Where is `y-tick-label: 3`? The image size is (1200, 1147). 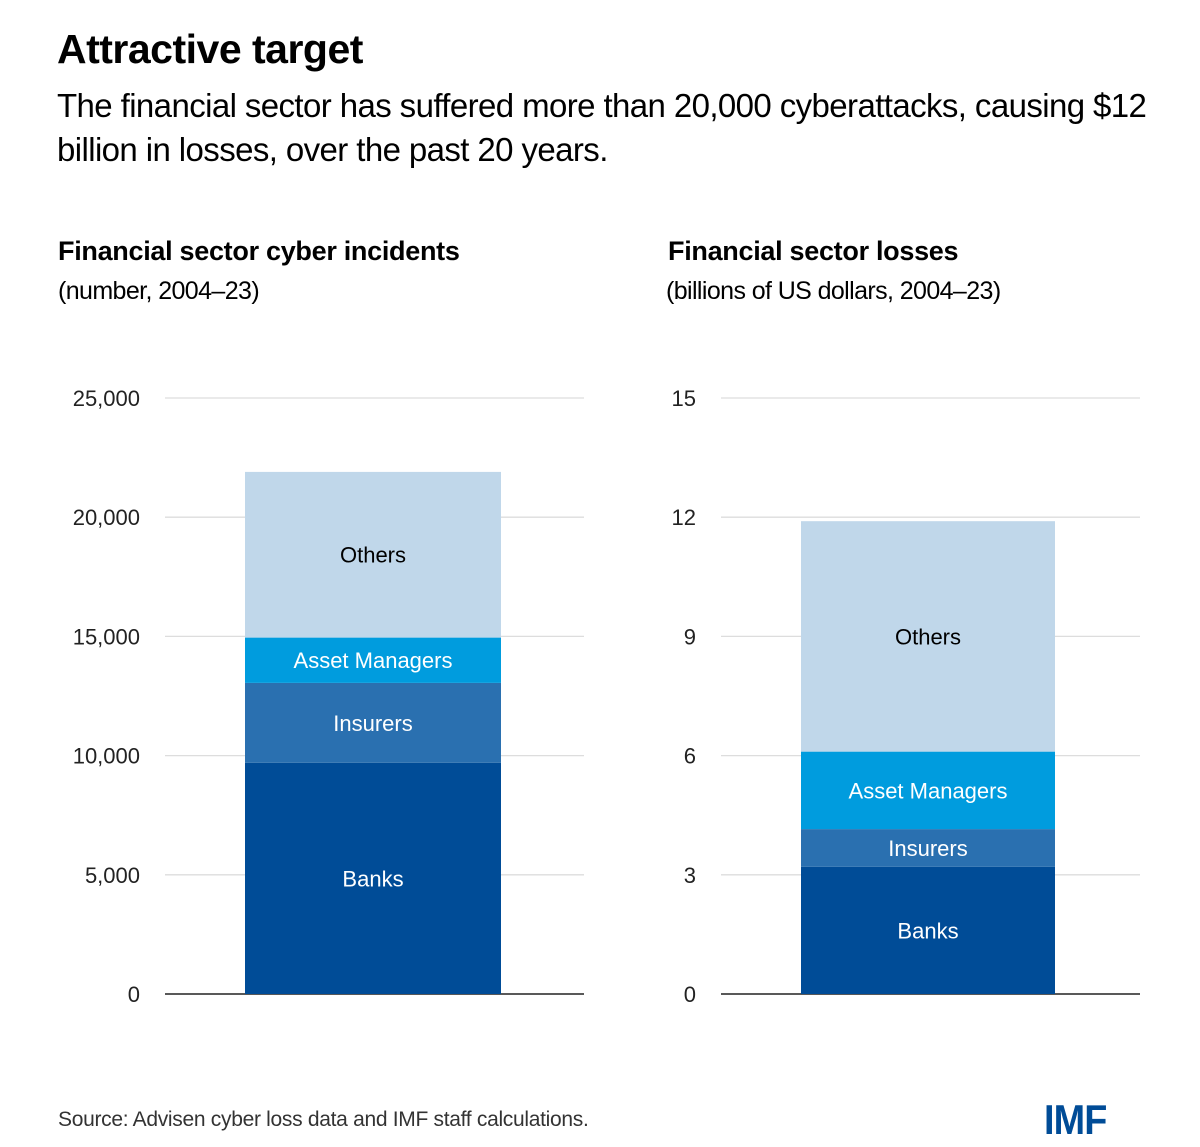 y-tick-label: 3 is located at coordinates (690, 875).